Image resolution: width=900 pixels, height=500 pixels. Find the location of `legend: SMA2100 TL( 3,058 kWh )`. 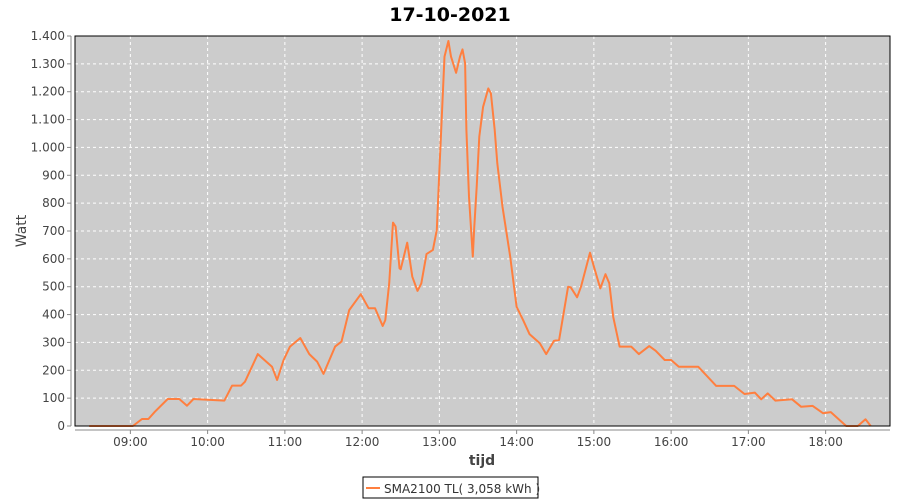

legend: SMA2100 TL( 3,058 kWh ) is located at coordinates (451, 487).